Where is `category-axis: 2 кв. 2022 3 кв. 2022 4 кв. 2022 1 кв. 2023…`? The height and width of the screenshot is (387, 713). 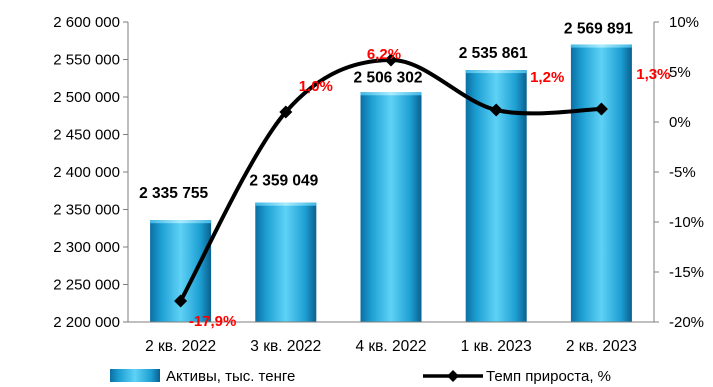 category-axis: 2 кв. 2022 3 кв. 2022 4 кв. 2022 1 кв. 2023… is located at coordinates (391, 338).